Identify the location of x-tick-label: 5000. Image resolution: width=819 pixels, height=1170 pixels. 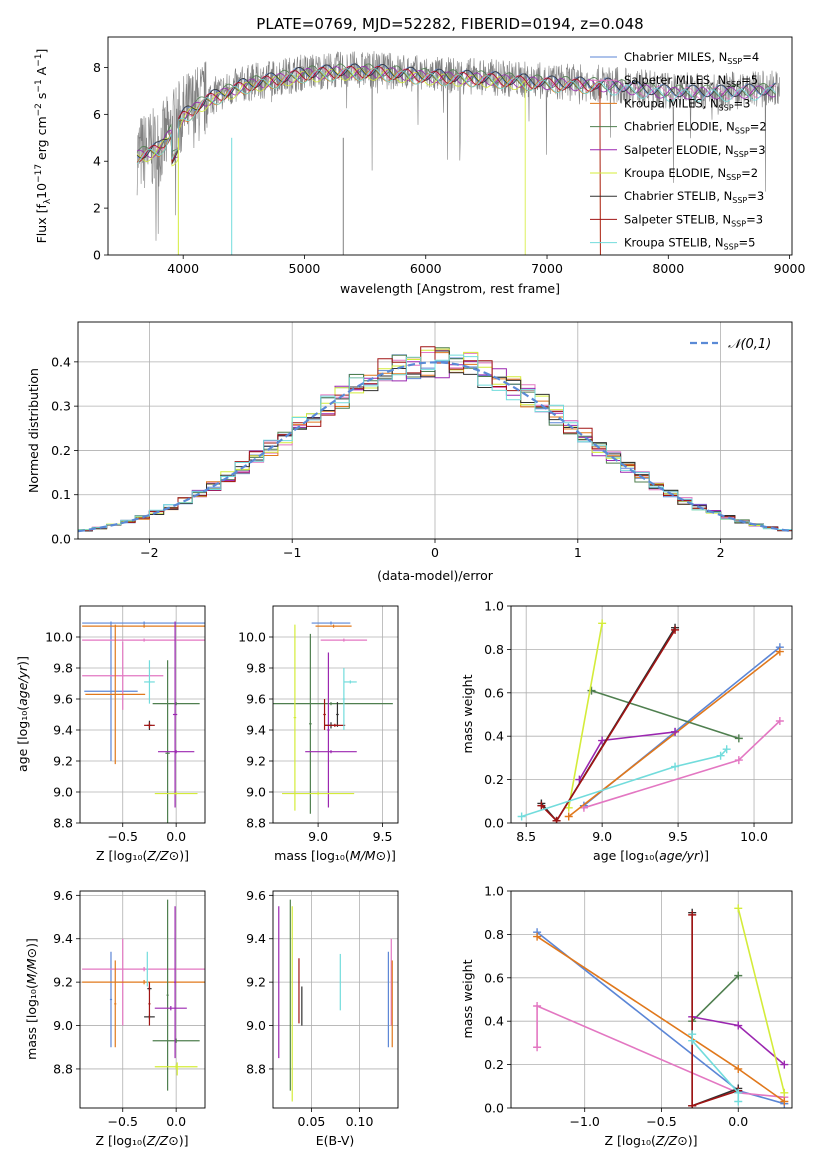
(305, 268).